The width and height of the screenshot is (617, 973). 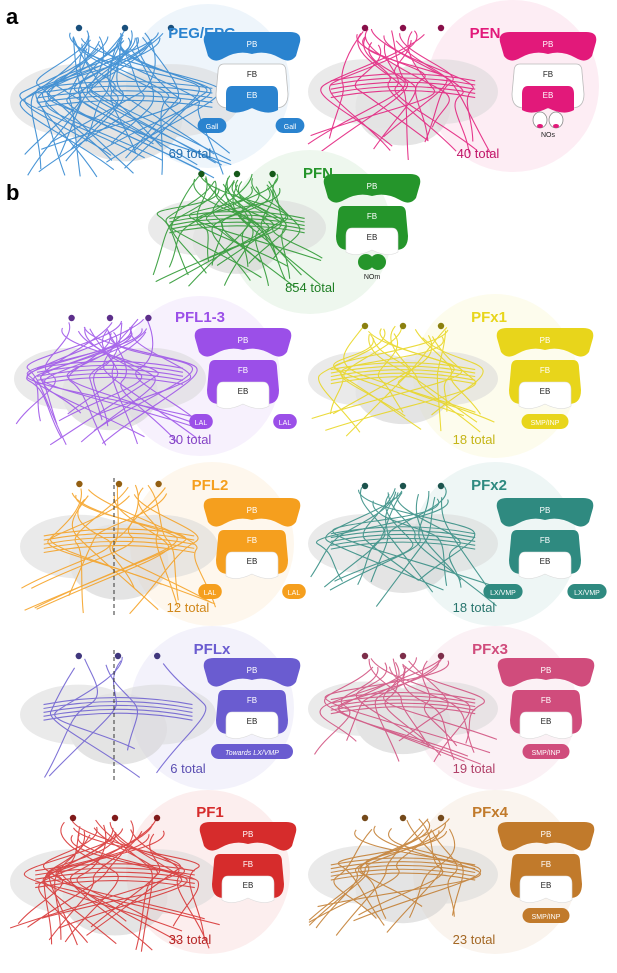 I want to click on noduli-label: NOs, so click(x=548, y=135).